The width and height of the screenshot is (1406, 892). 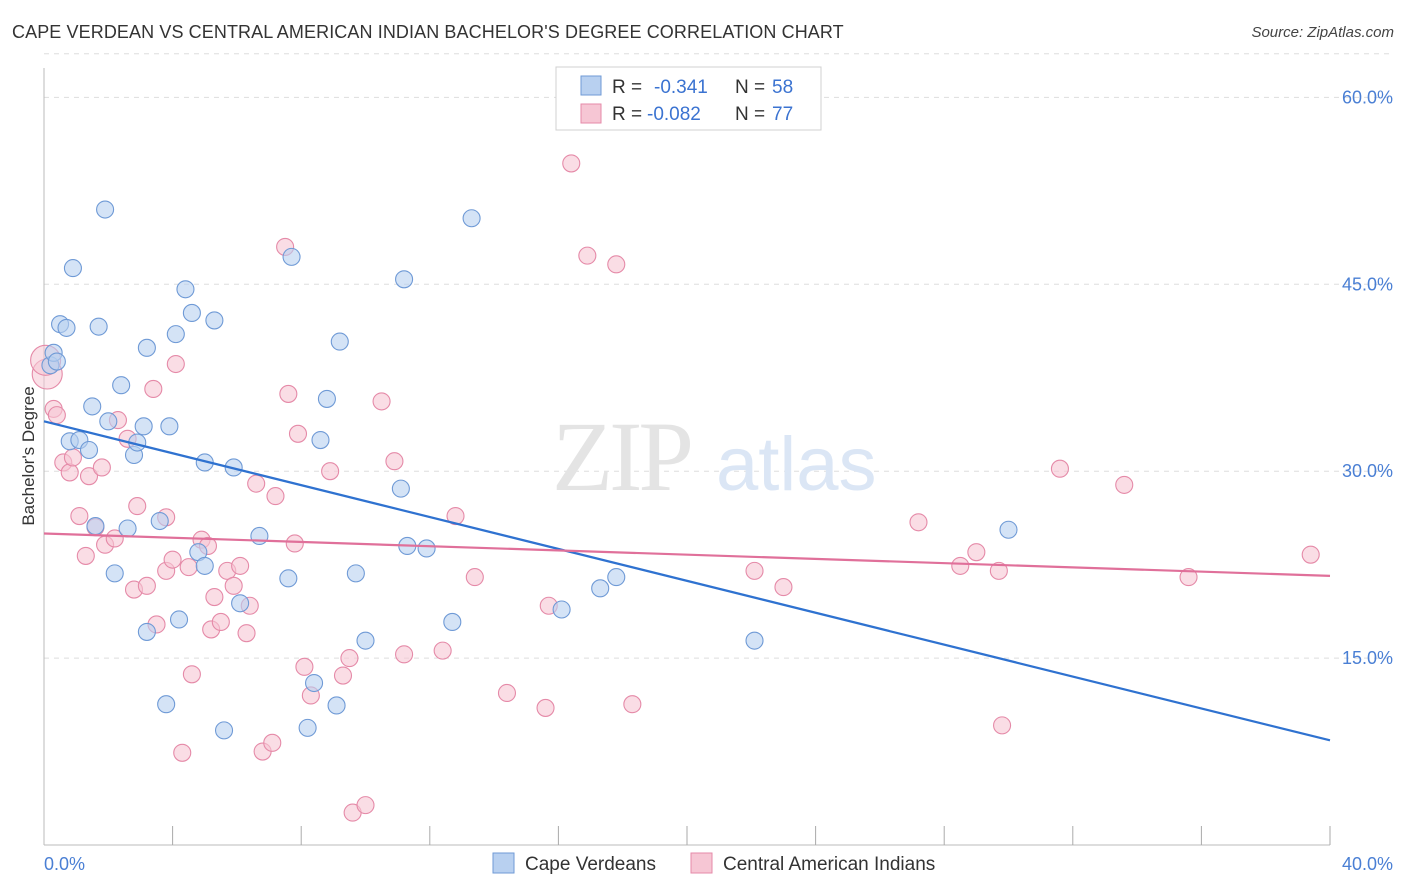 I want to click on legend-n-label-1: N =, so click(x=750, y=87).